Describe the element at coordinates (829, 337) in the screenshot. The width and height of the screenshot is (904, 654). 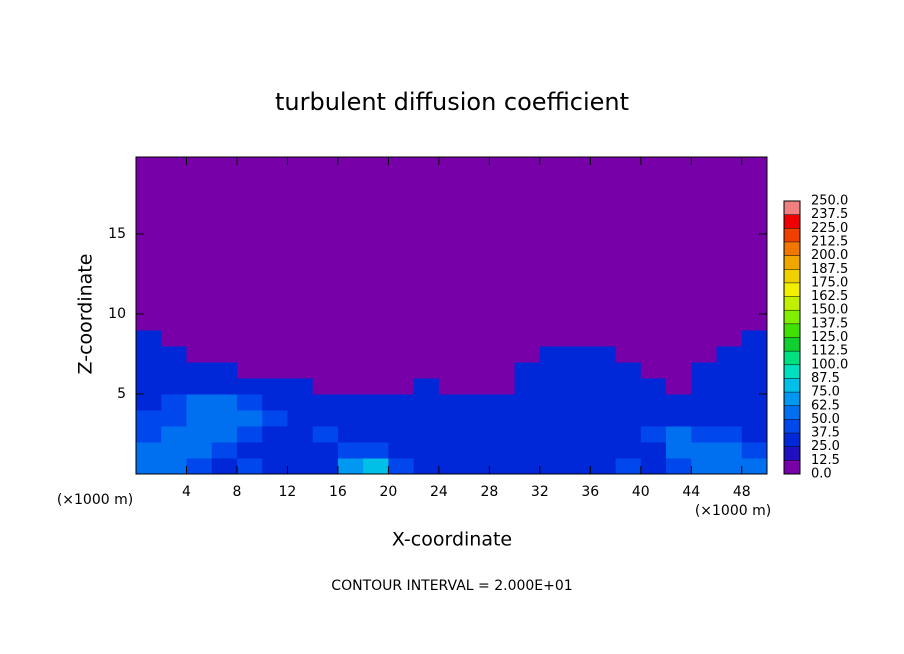
I see `colorbar-label: 125.0` at that location.